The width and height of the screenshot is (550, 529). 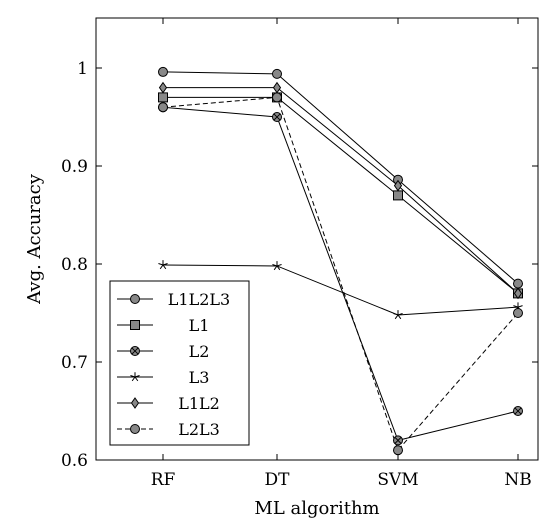 I want to click on legend-label: L1L2, so click(x=199, y=403).